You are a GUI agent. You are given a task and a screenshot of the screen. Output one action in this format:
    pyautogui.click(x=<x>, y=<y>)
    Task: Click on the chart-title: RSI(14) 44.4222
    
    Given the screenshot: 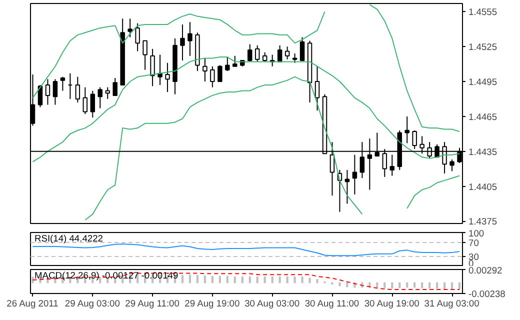 What is the action you would take?
    pyautogui.click(x=68, y=239)
    